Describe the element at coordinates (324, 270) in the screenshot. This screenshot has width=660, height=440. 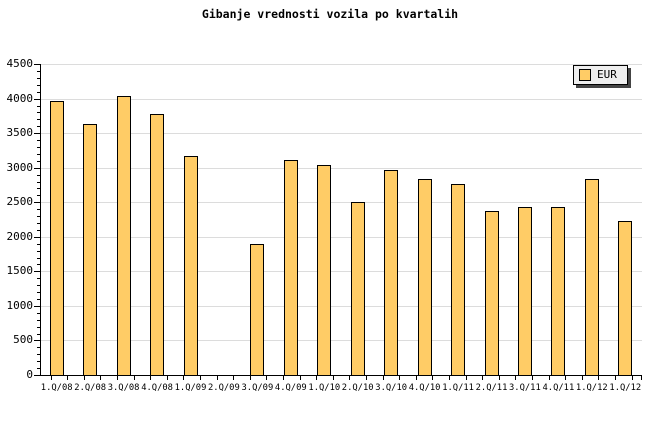
I see `bar-1.Q/10` at that location.